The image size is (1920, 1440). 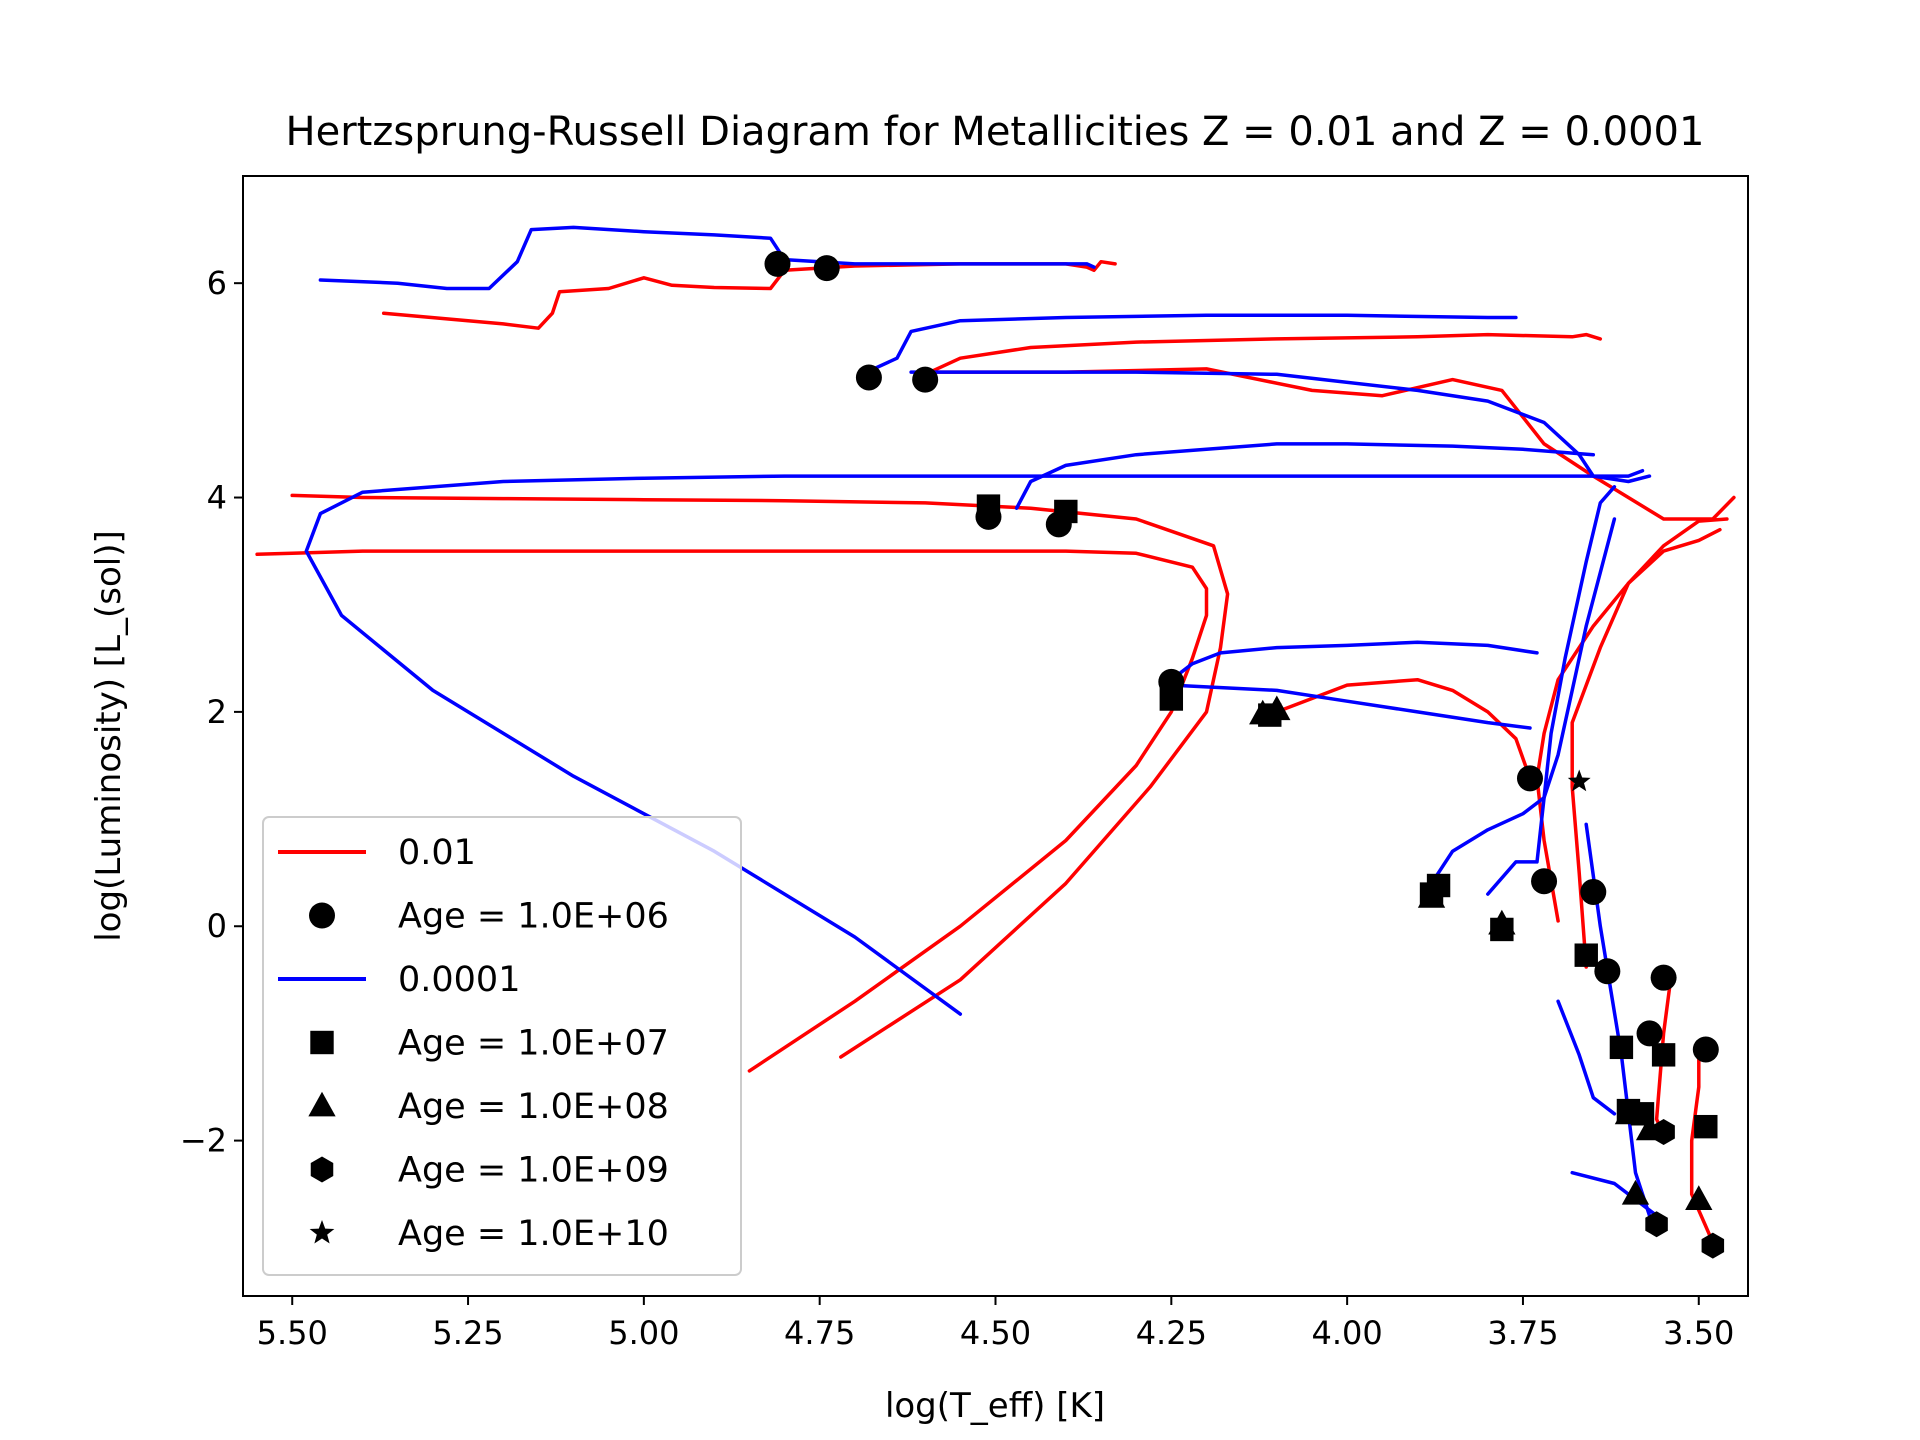 What do you see at coordinates (459, 980) in the screenshot?
I see `legend-label: 0.0001` at bounding box center [459, 980].